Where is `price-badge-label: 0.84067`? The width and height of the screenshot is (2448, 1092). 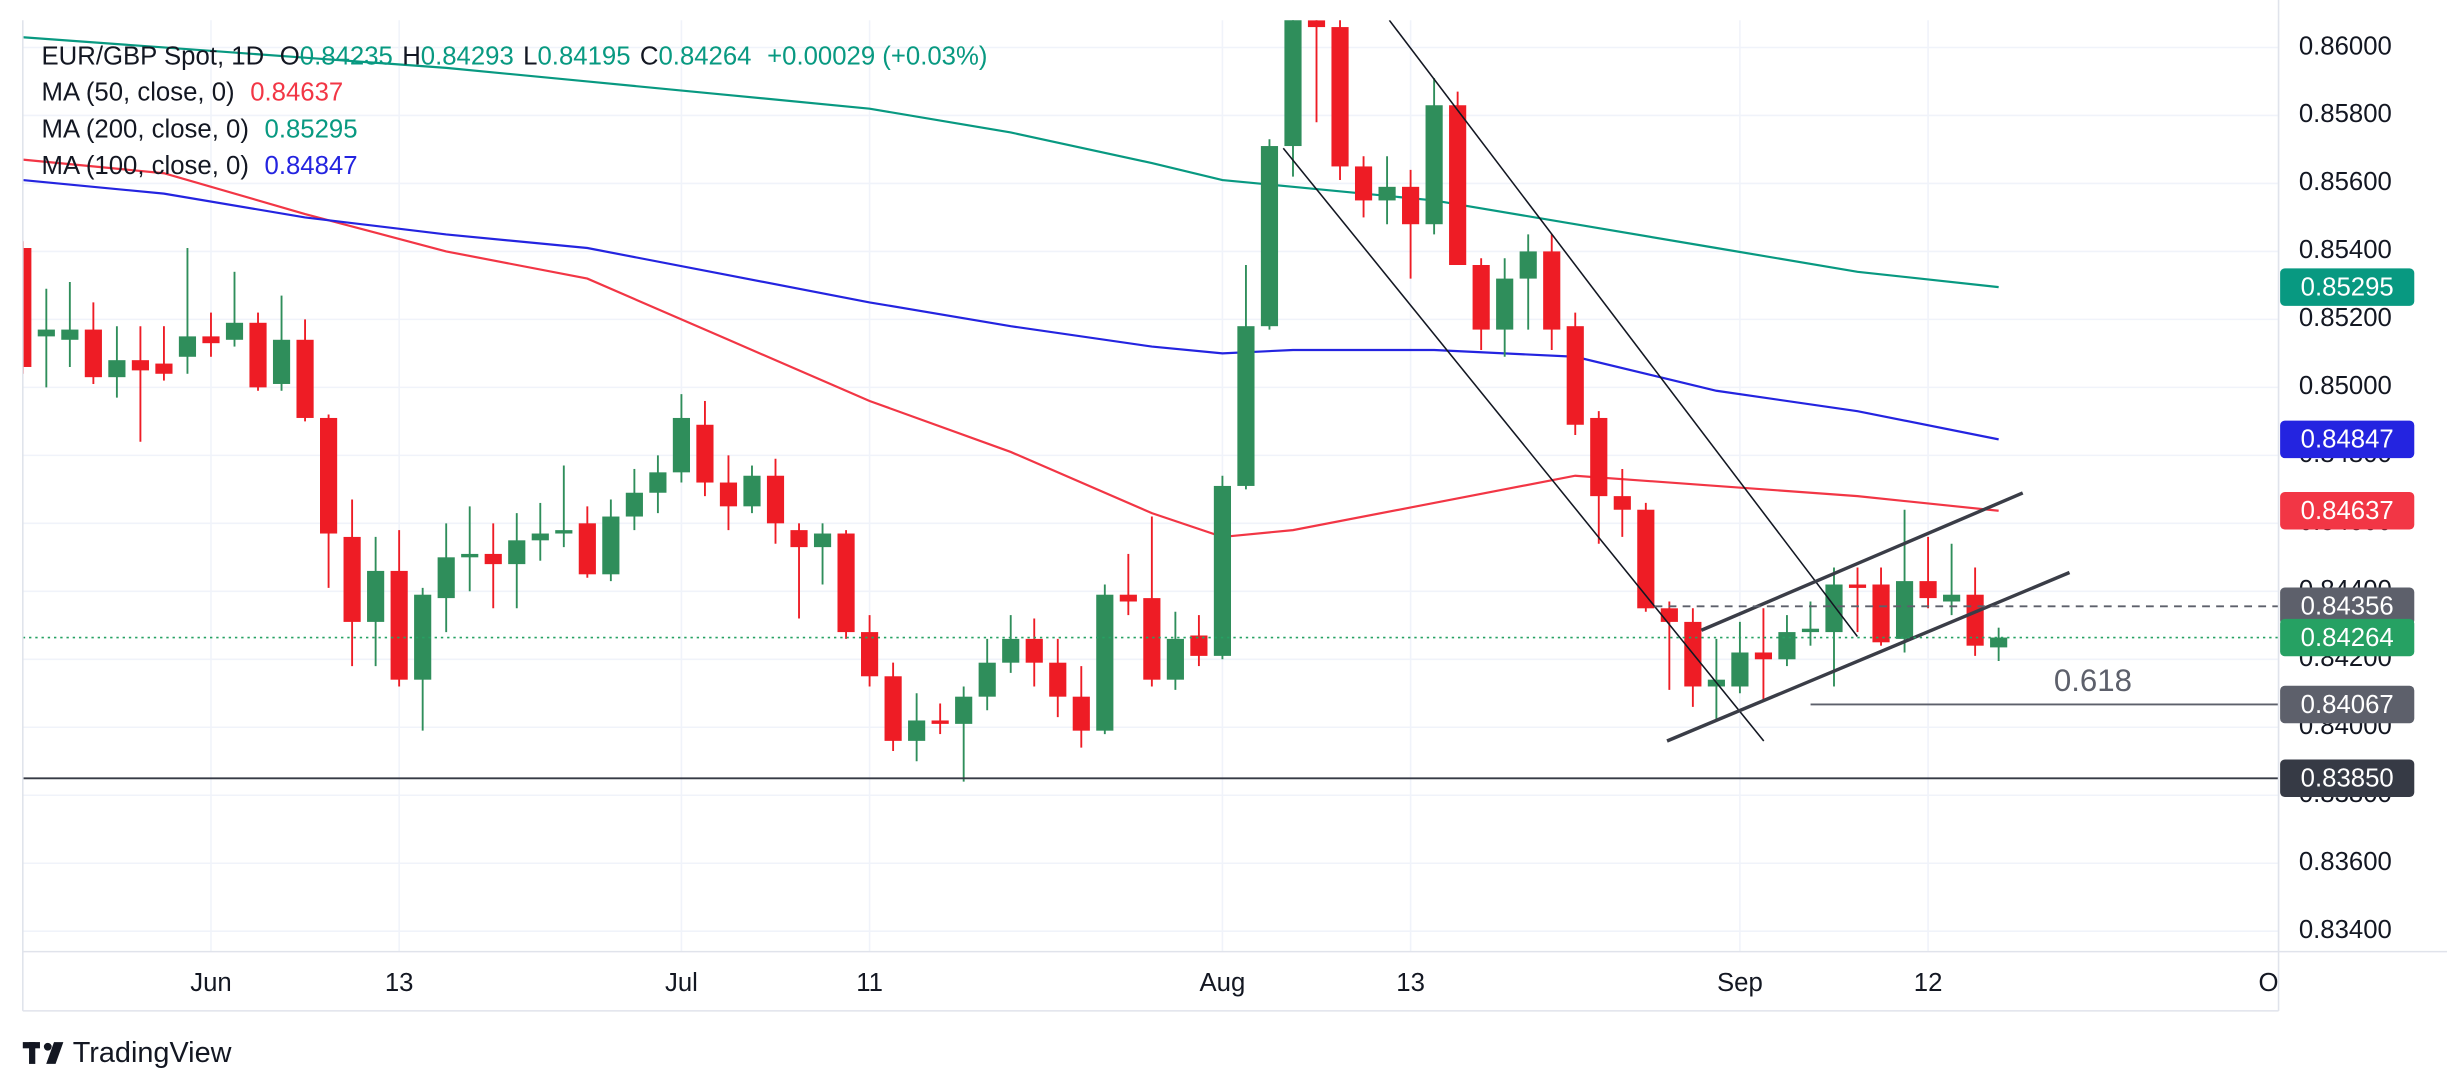 price-badge-label: 0.84067 is located at coordinates (2347, 705).